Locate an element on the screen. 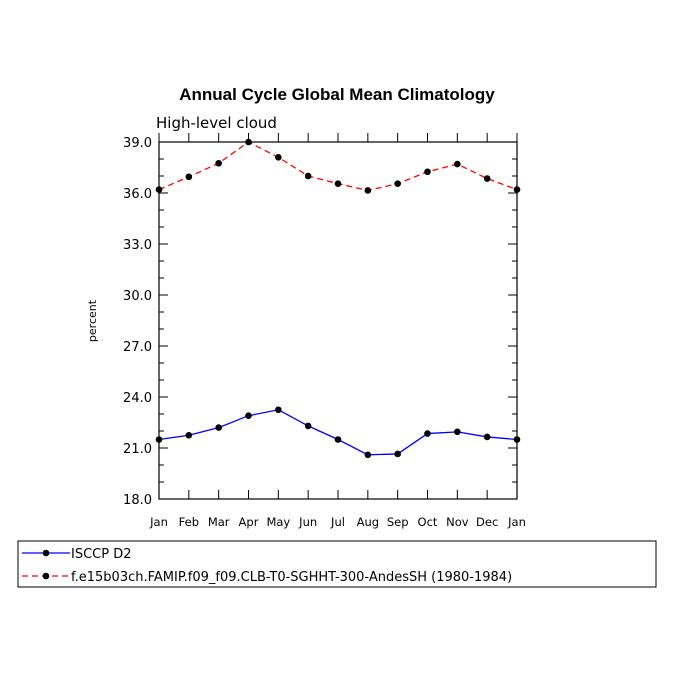 The height and width of the screenshot is (675, 675). x-tick-label: Dec is located at coordinates (487, 522).